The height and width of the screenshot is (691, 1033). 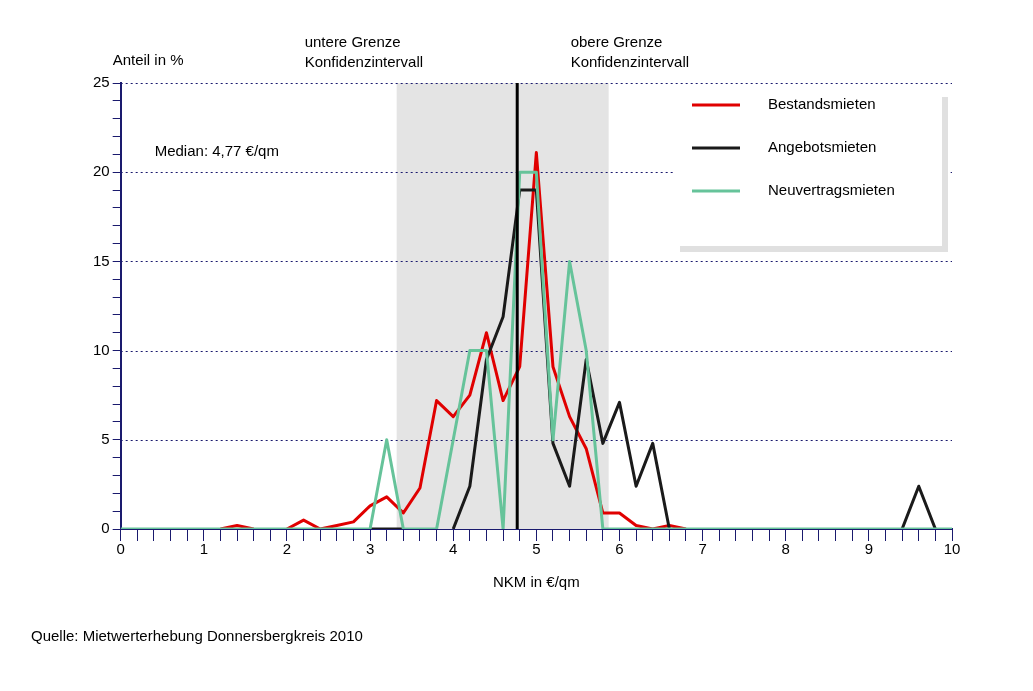 I want to click on y-axis-title: Anteil in %, so click(x=148, y=59).